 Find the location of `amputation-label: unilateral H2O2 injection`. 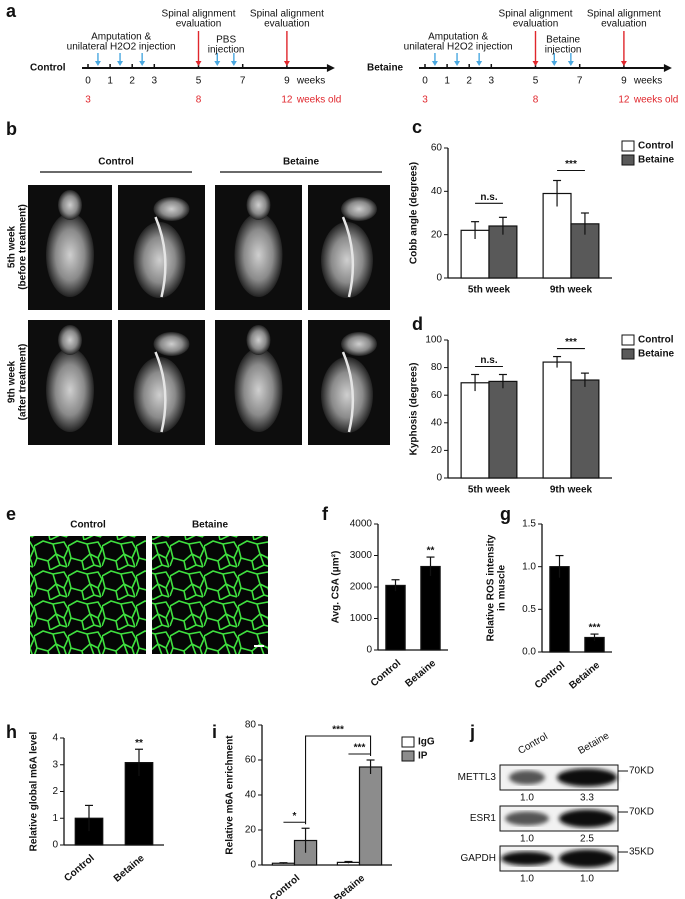

amputation-label: unilateral H2O2 injection is located at coordinates (458, 47).